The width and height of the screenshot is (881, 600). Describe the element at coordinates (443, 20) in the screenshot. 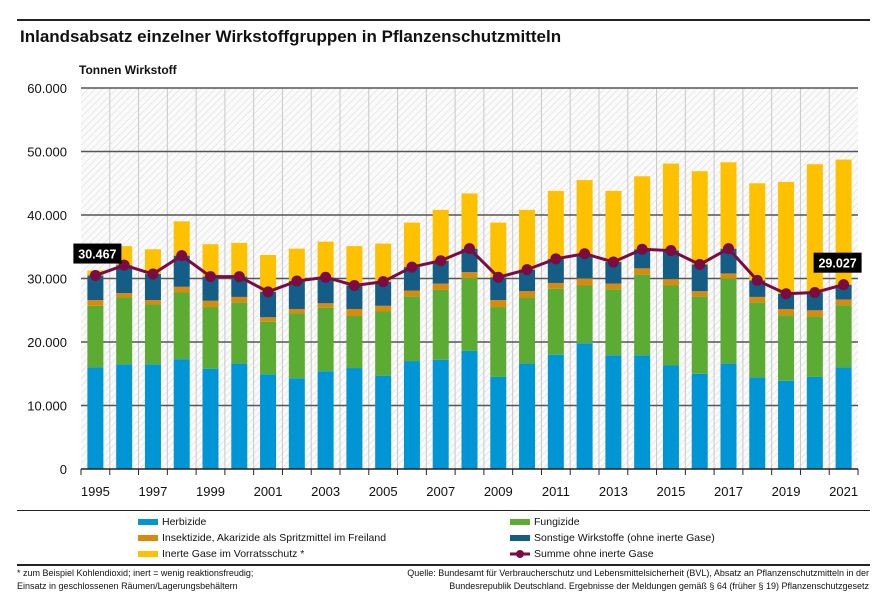

I see `top-rule` at that location.